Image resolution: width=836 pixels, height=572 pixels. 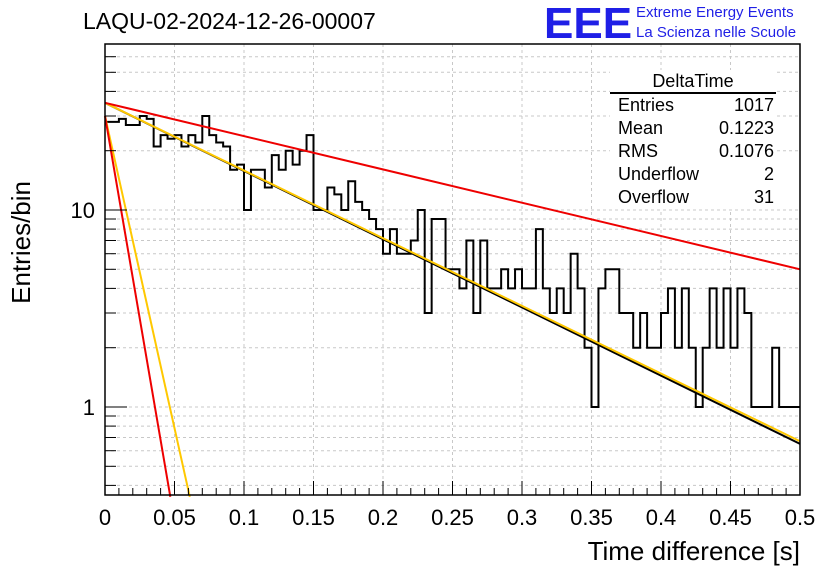 I want to click on stats-value: 1017, so click(x=753, y=105).